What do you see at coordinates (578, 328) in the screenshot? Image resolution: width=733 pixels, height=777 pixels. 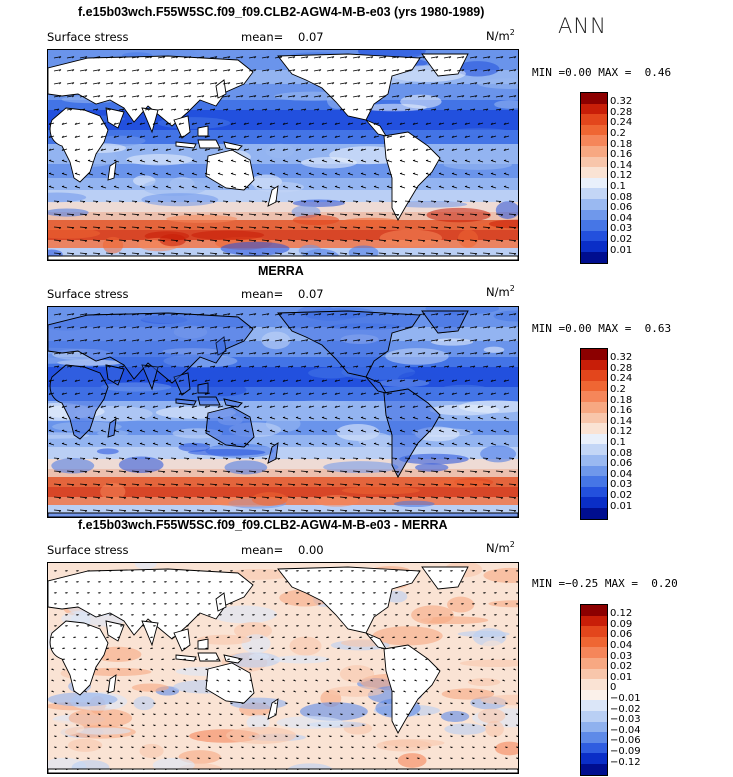 I see `panel-2-min-value: 0.00` at bounding box center [578, 328].